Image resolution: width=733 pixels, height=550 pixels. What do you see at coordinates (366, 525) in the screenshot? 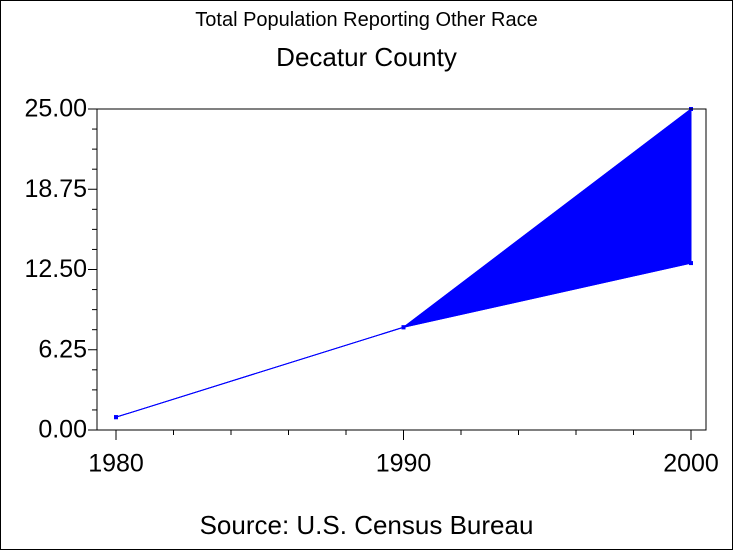
I see `source-note: Source: U.S. Census Bureau` at bounding box center [366, 525].